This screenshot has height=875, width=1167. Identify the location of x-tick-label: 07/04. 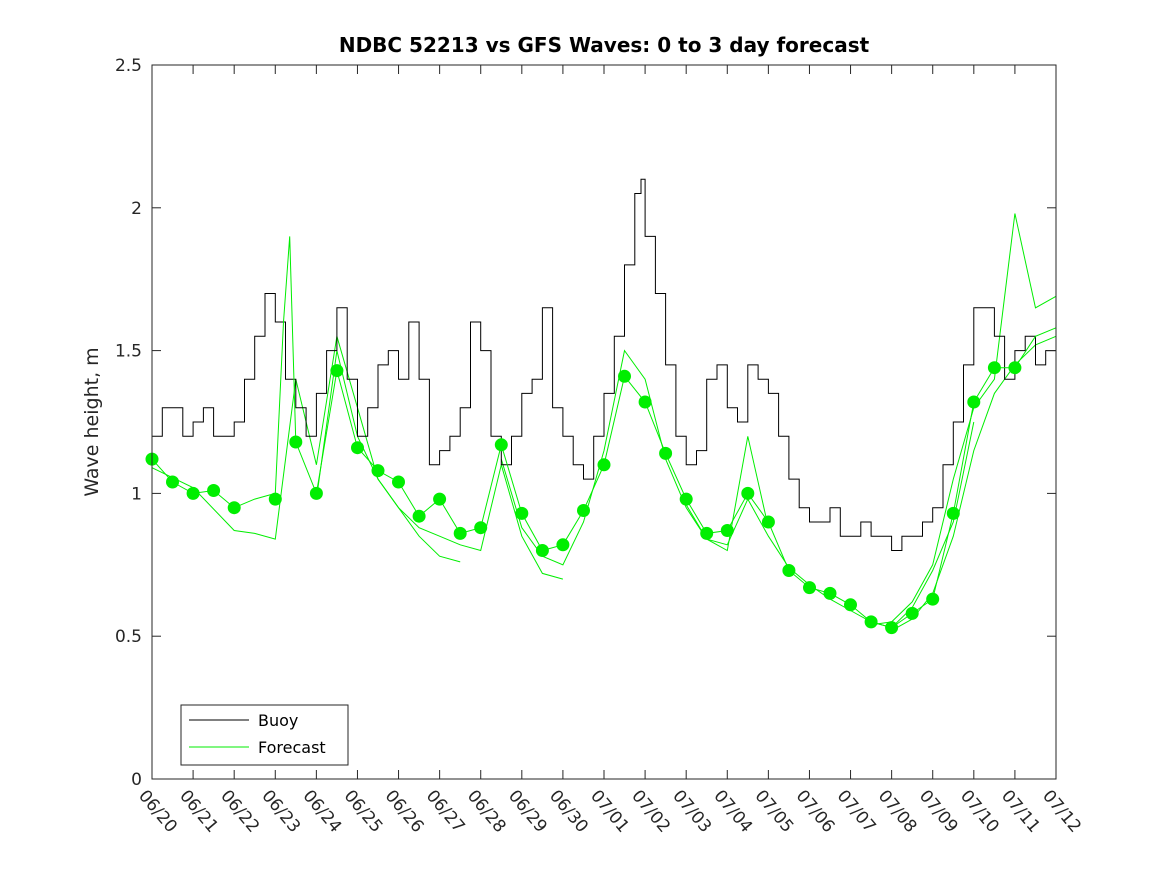
(732, 811).